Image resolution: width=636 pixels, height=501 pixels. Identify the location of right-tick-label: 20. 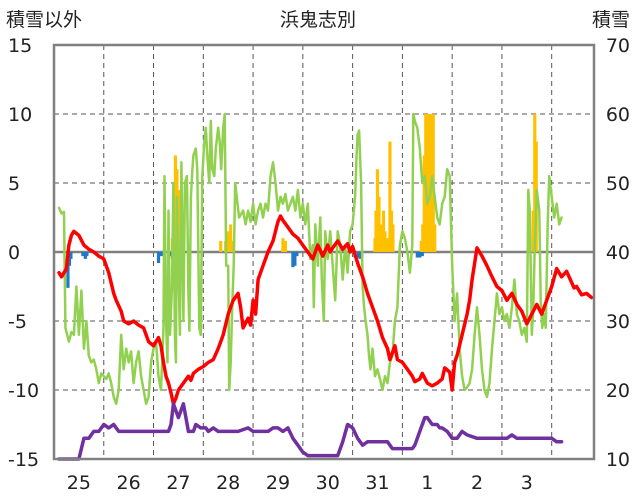
(618, 391).